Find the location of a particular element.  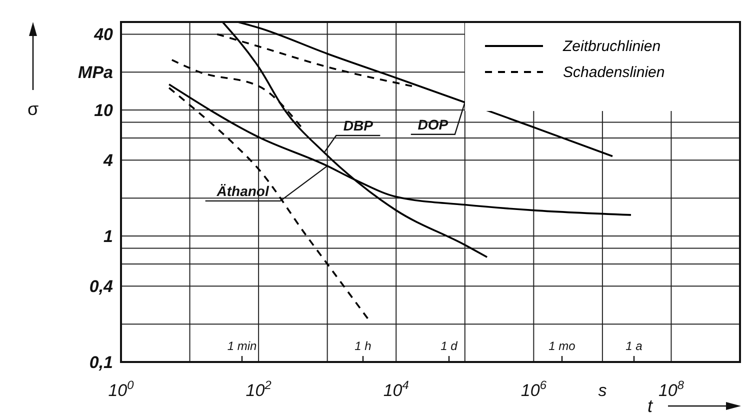

annotation: 1 mo is located at coordinates (562, 346).